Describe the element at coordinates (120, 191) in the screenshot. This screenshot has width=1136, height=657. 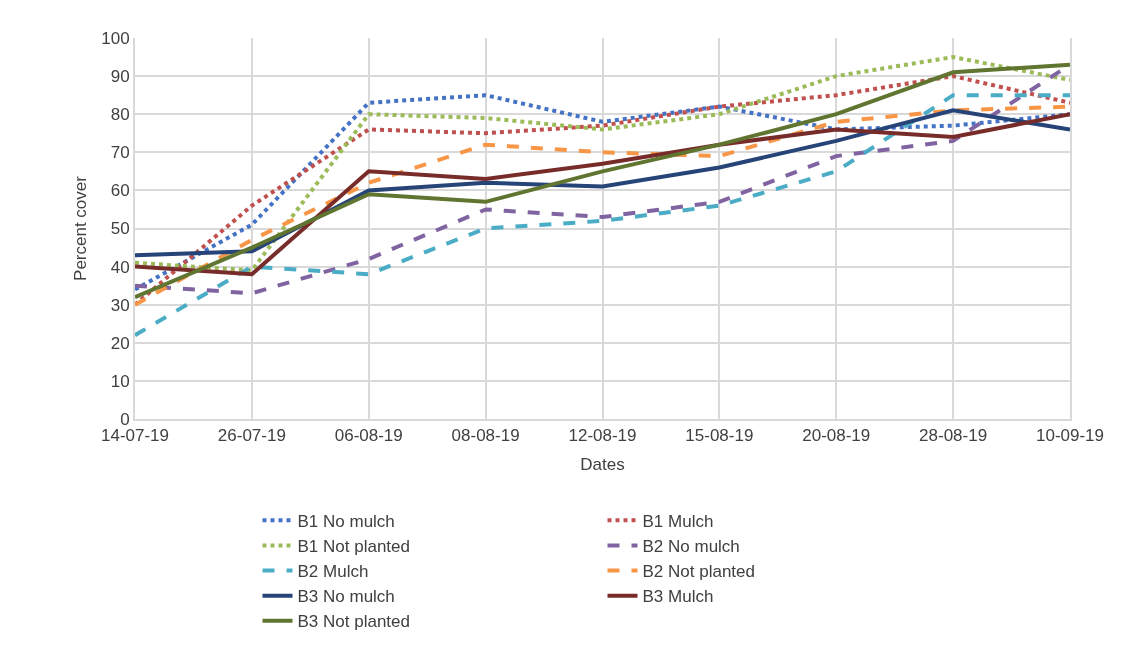
I see `y-tick-label: 60` at that location.